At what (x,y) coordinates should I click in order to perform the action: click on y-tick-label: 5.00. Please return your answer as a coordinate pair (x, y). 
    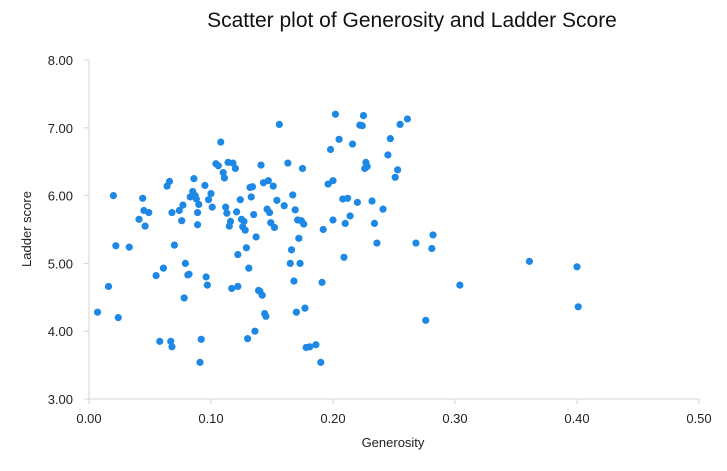
    Looking at the image, I should click on (60, 263).